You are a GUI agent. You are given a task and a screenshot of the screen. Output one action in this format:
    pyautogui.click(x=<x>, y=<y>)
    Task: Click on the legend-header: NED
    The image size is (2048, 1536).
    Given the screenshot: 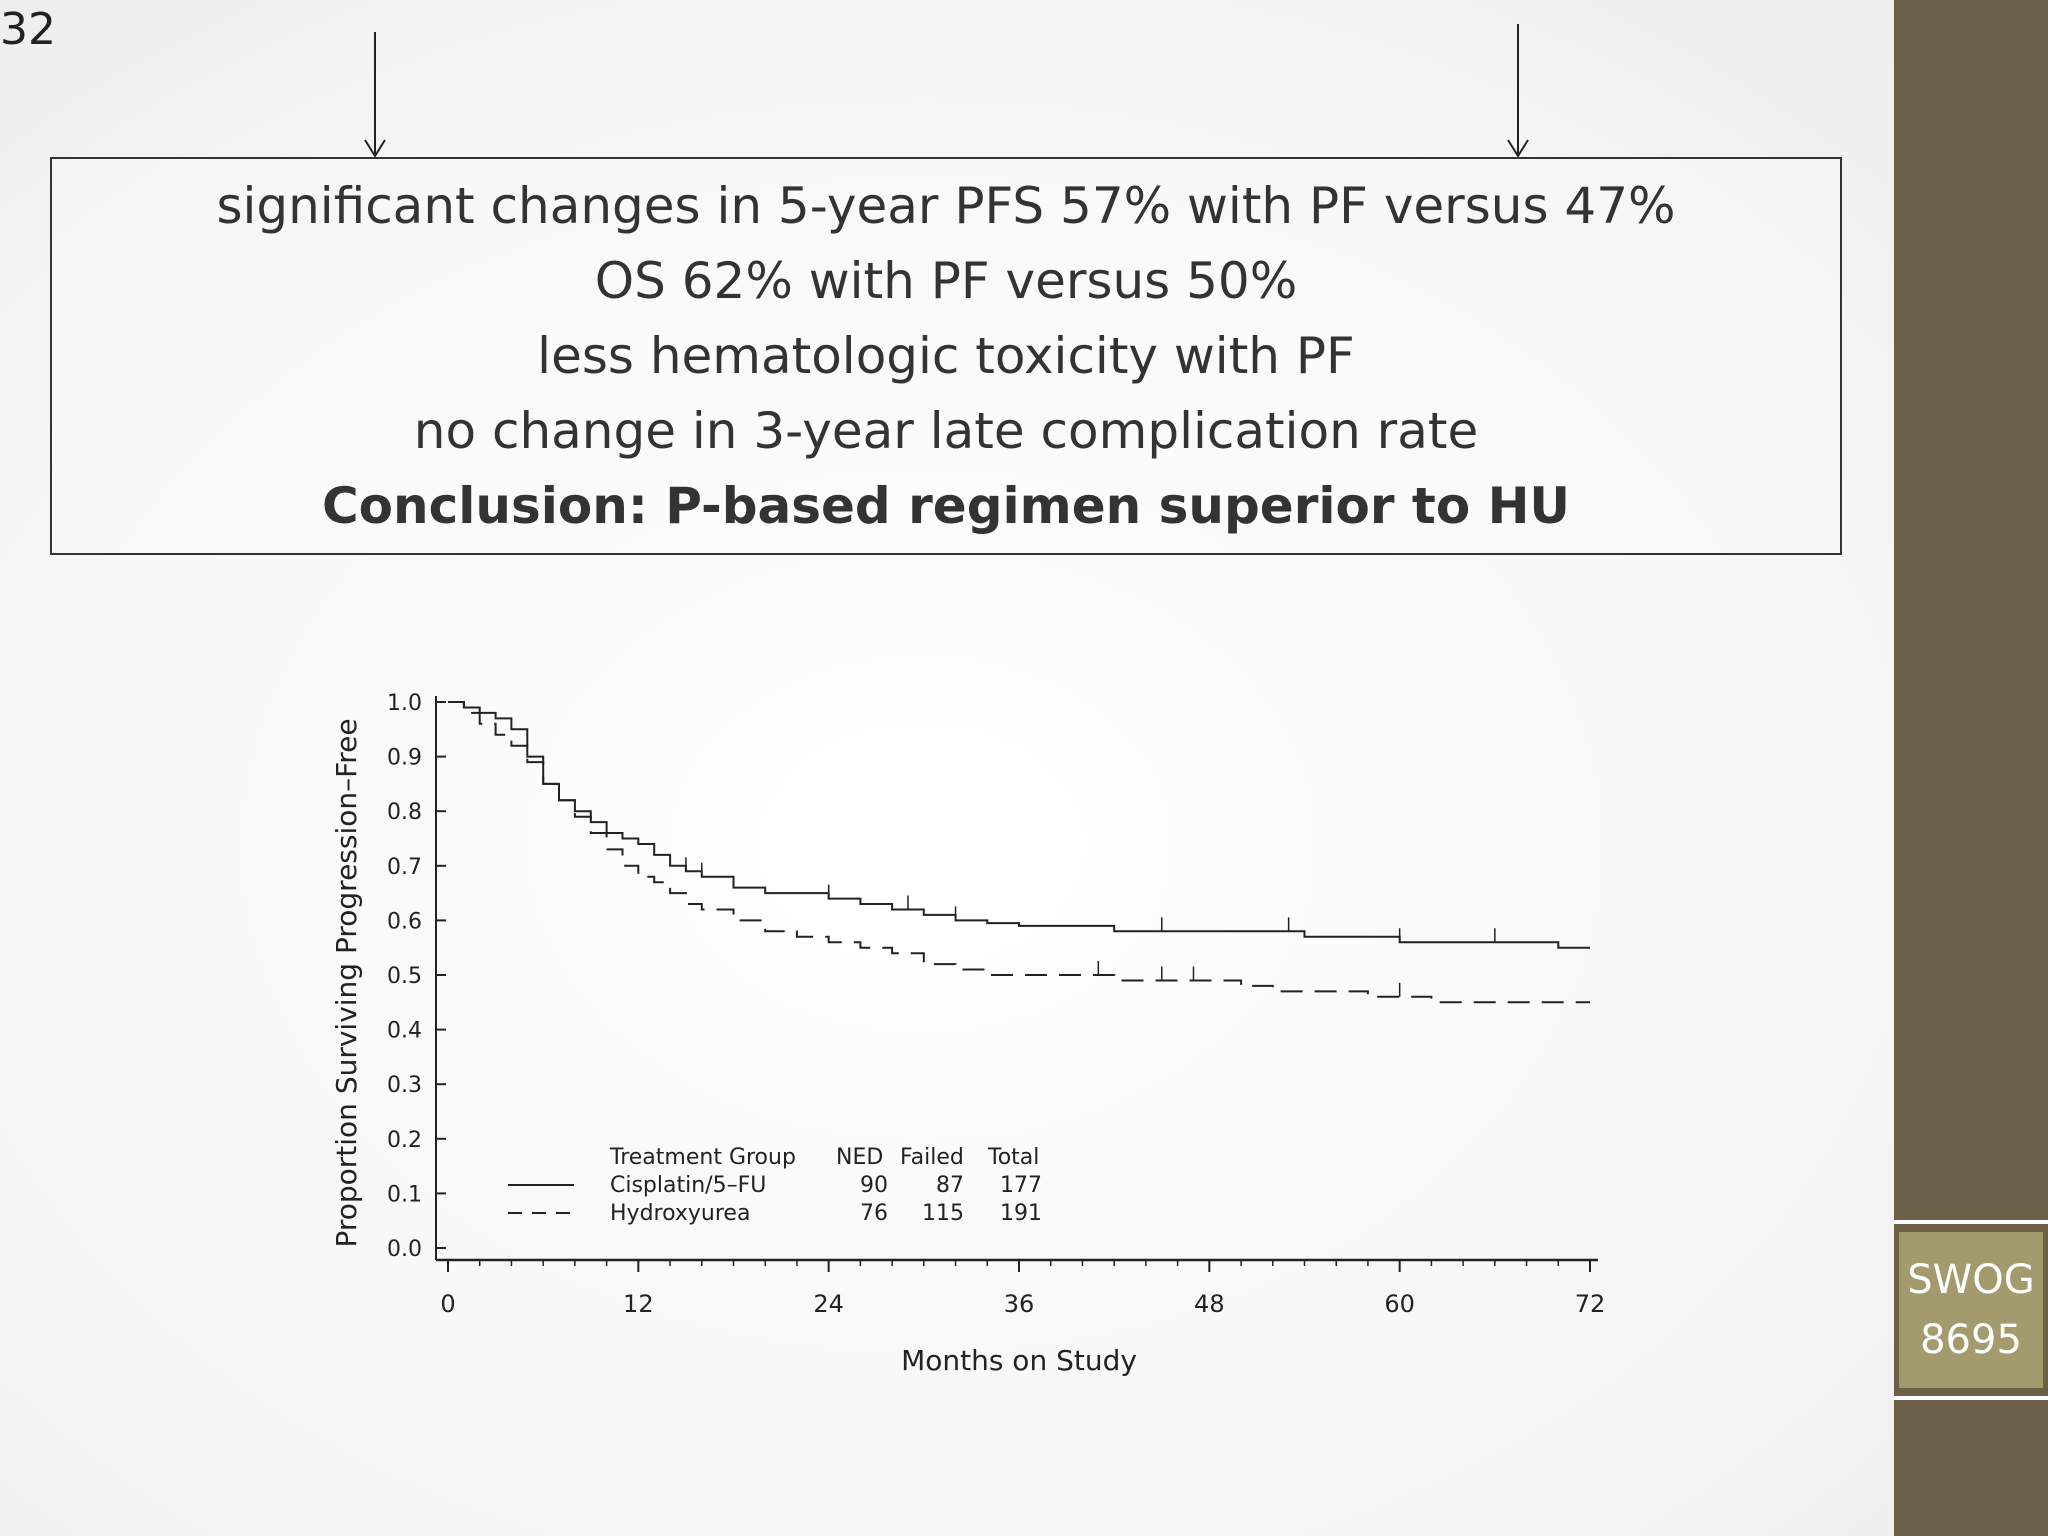 What is the action you would take?
    pyautogui.click(x=859, y=1157)
    